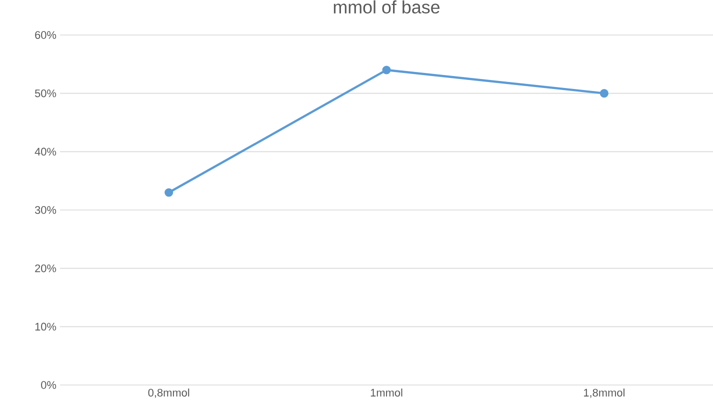  Describe the element at coordinates (169, 393) in the screenshot. I see `x-tick-label: 0,8mmol` at that location.